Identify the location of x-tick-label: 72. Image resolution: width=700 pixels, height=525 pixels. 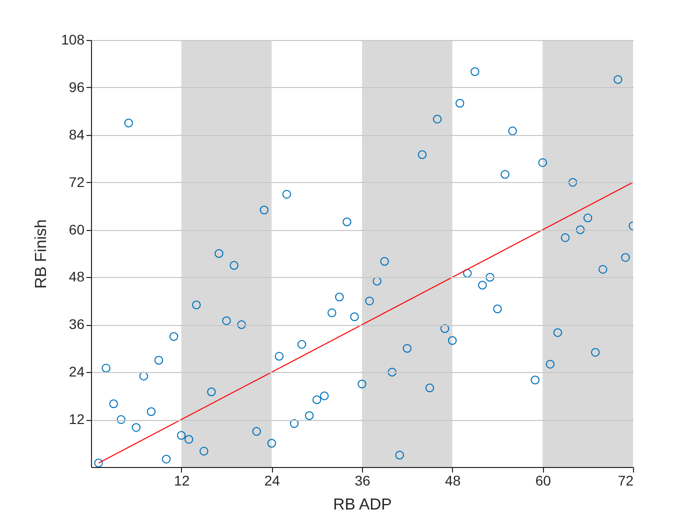
(626, 480).